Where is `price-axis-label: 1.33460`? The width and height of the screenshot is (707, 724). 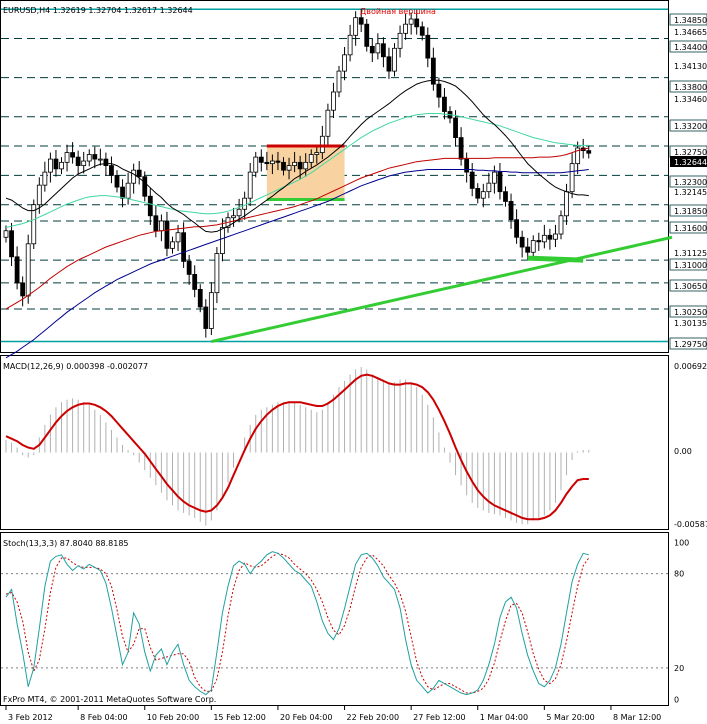 price-axis-label: 1.33460 is located at coordinates (690, 99).